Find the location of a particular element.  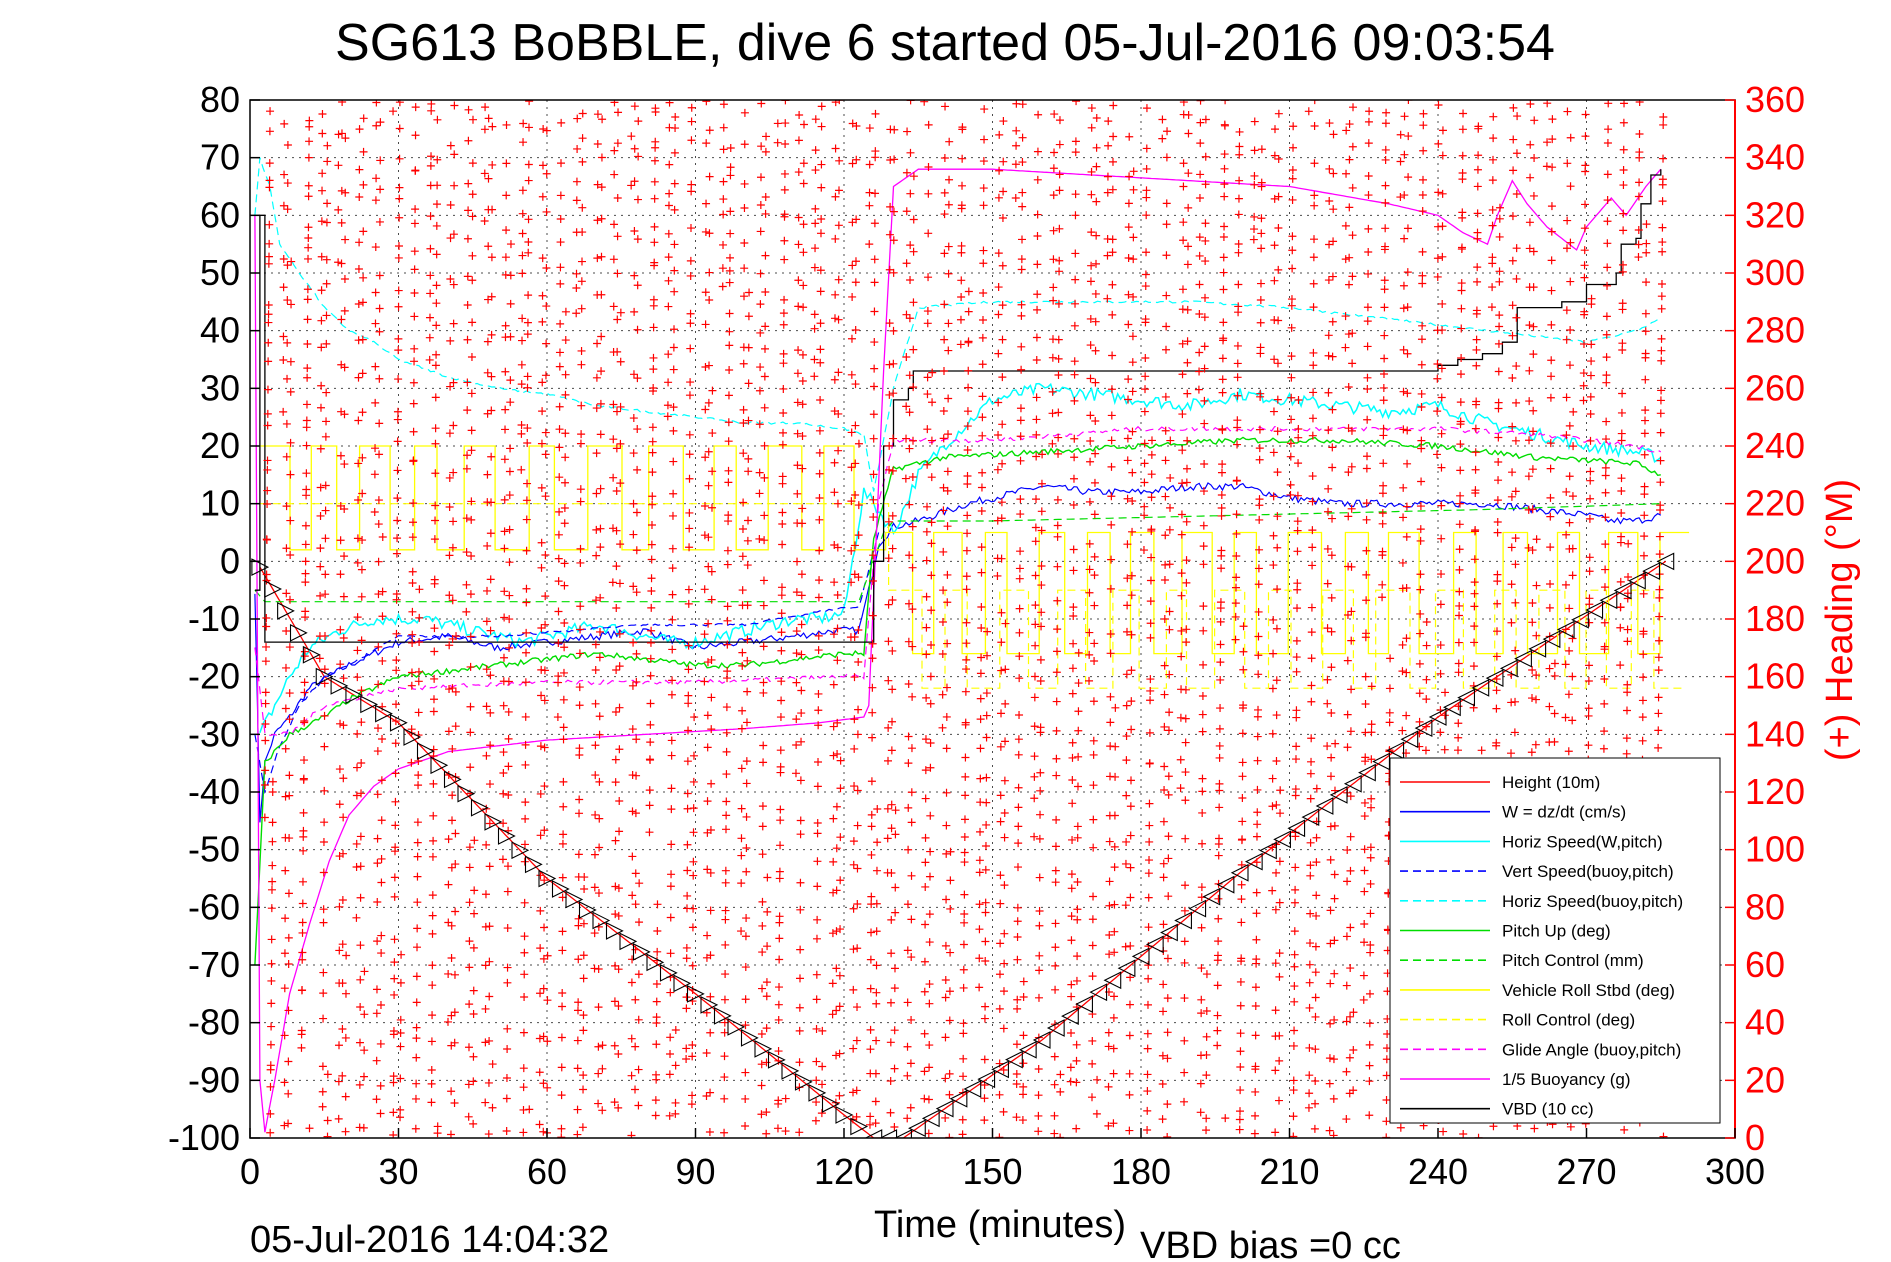

legend-label: 1/5 Buoyancy (g) is located at coordinates (1566, 1079).